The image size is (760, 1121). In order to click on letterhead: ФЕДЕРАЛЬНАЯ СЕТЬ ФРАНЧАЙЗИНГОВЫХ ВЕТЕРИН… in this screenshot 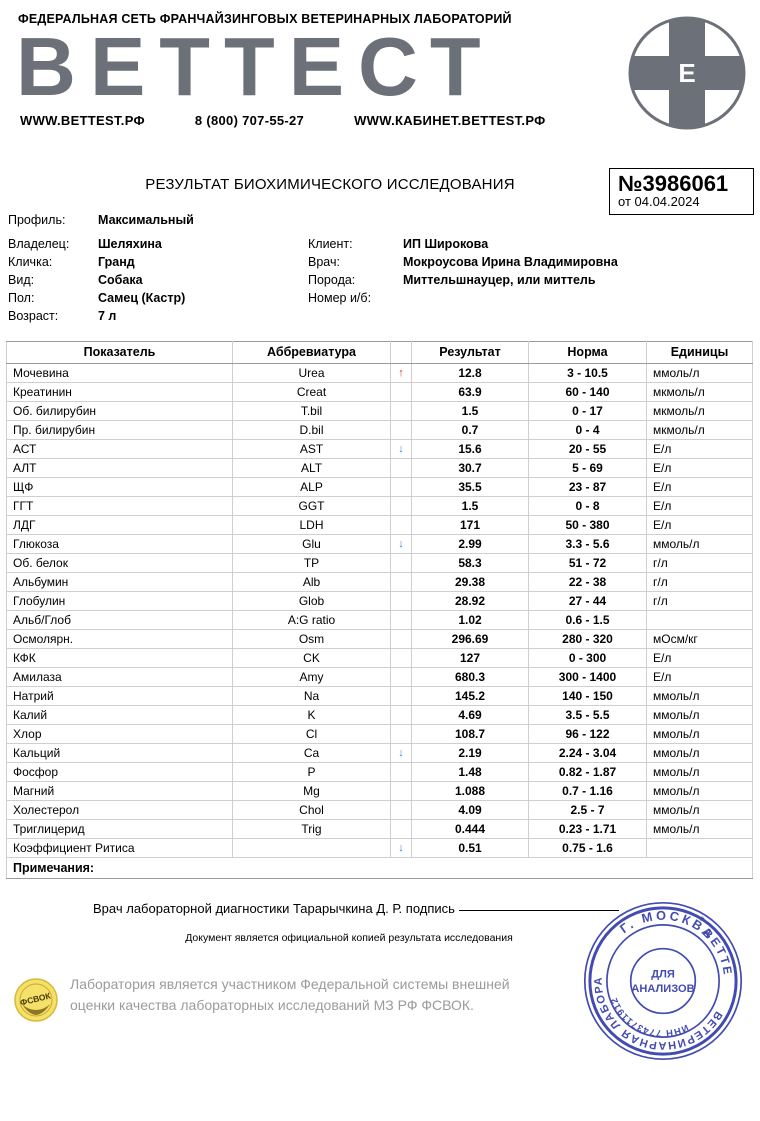, I will do `click(380, 76)`.